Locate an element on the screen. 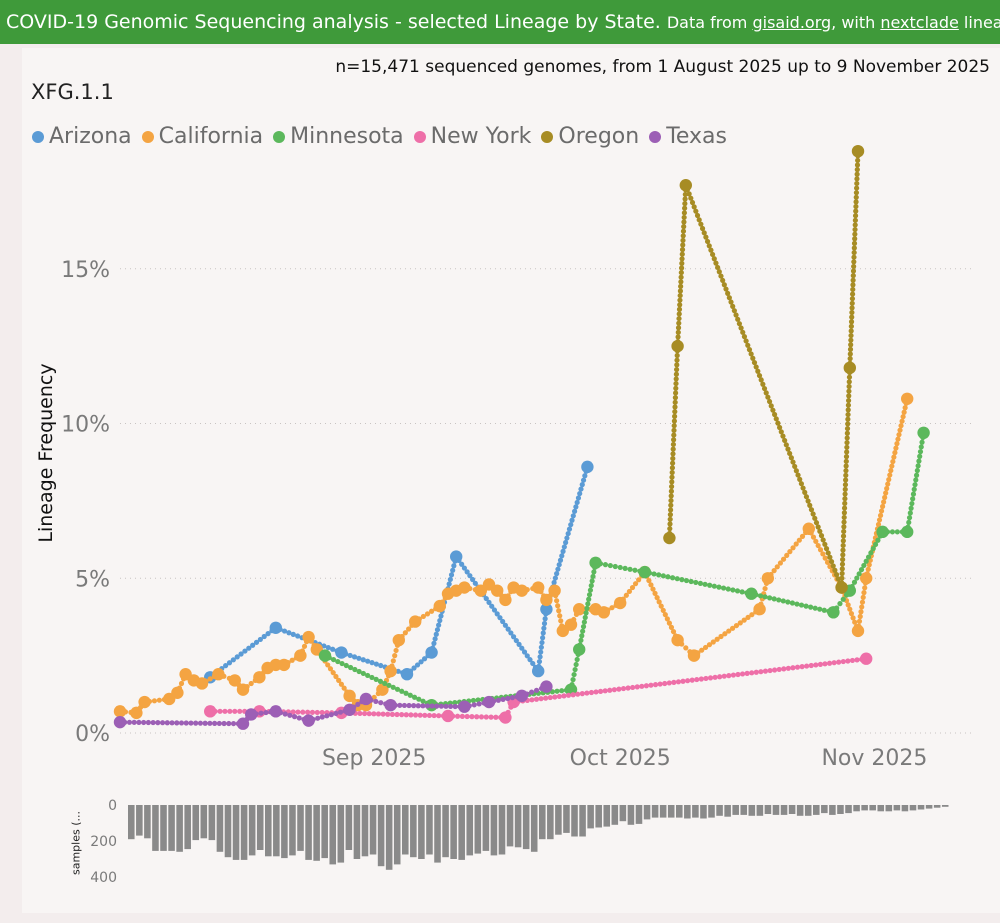 This screenshot has width=1000, height=923. legend-item-new-york: New York is located at coordinates (472, 136).